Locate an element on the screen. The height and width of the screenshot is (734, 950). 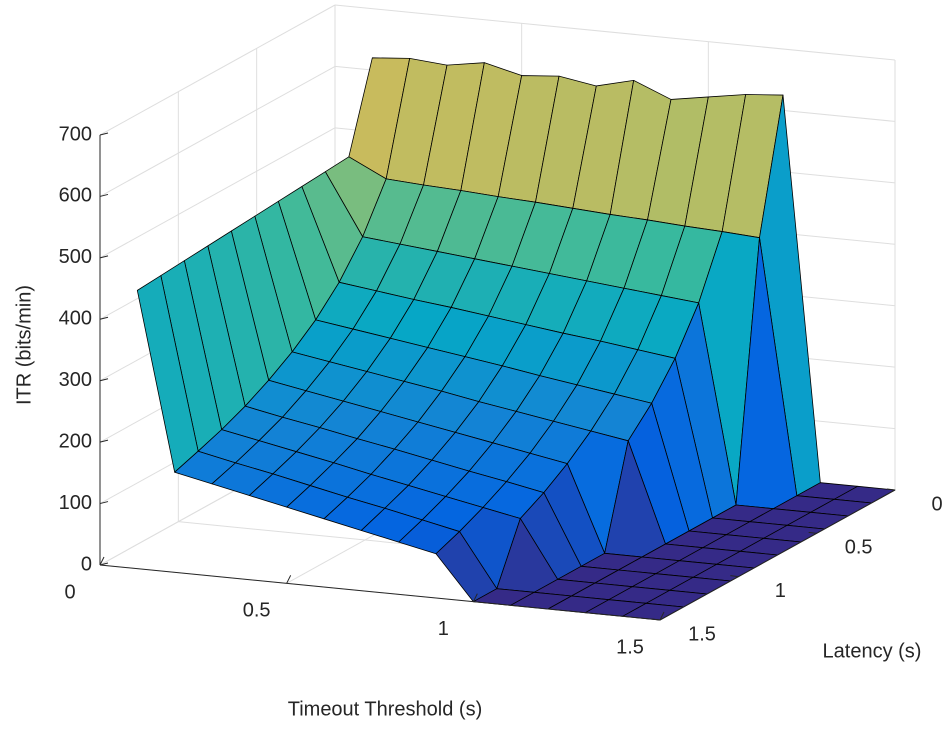
z-tick-label: 500 is located at coordinates (75, 257).